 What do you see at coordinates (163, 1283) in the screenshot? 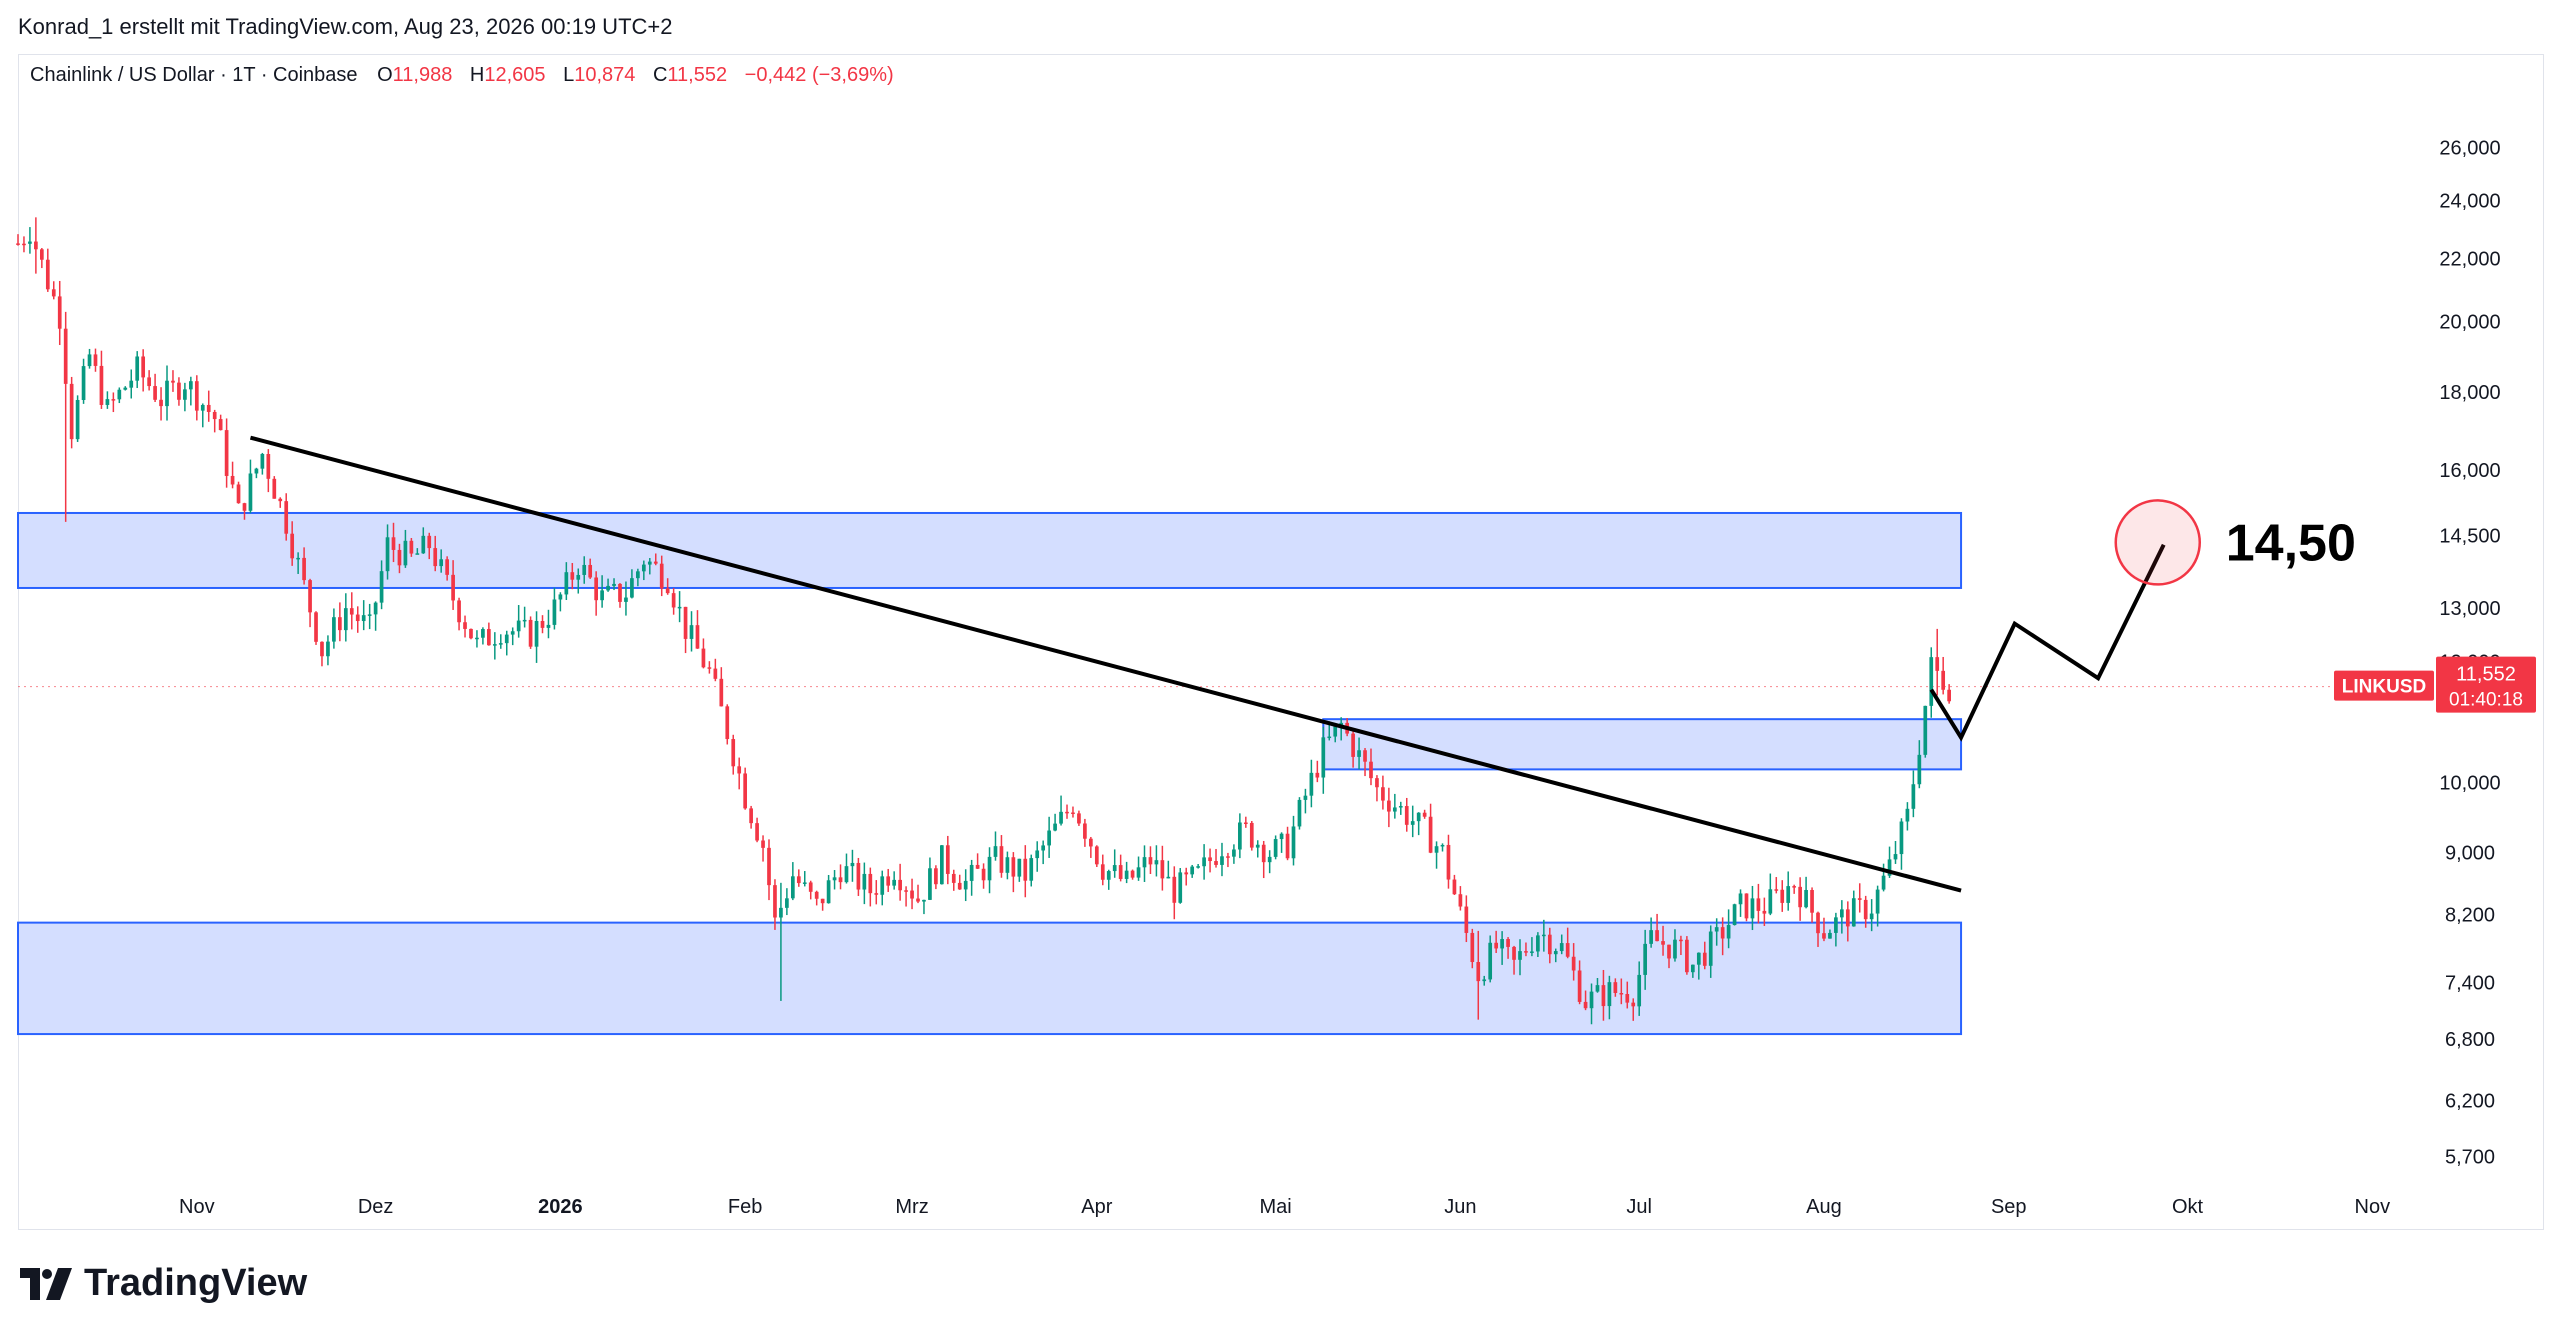
I see `tradingview-brand: TradingView` at bounding box center [163, 1283].